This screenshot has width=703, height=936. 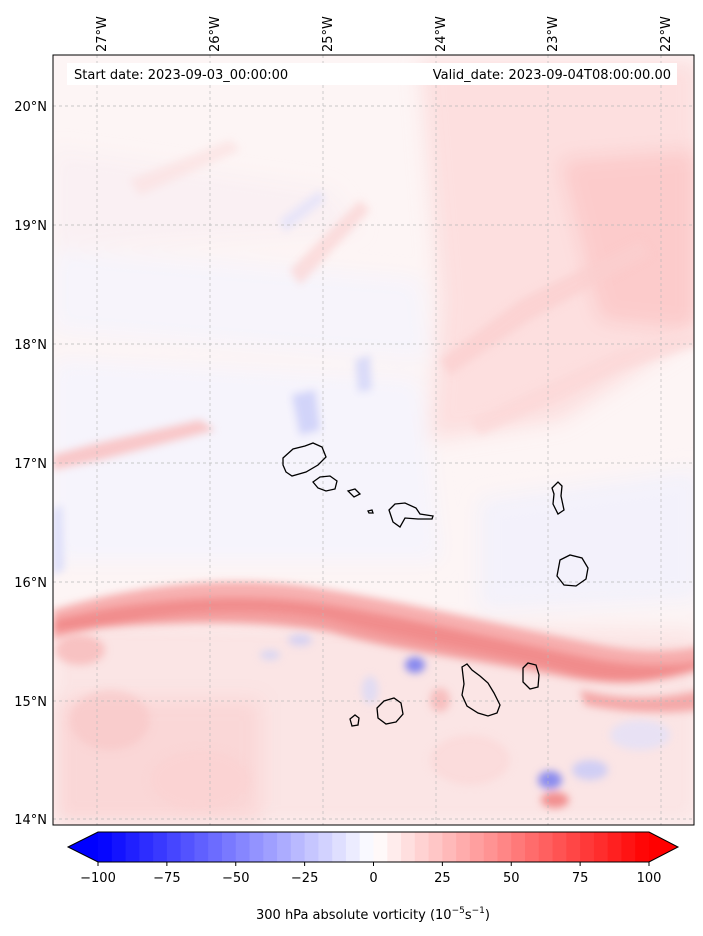 What do you see at coordinates (649, 878) in the screenshot?
I see `colorbar-tick-label: 100` at bounding box center [649, 878].